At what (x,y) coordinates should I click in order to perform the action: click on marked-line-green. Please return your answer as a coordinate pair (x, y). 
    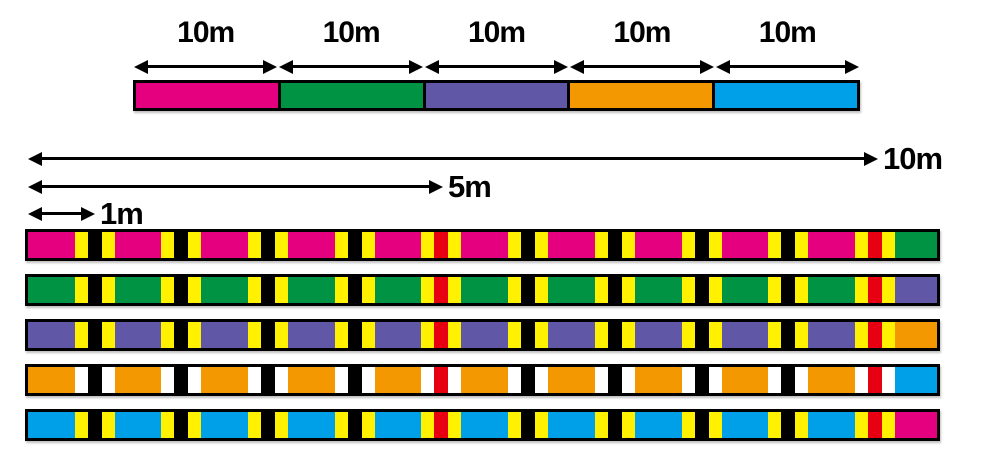
    Looking at the image, I should click on (482, 290).